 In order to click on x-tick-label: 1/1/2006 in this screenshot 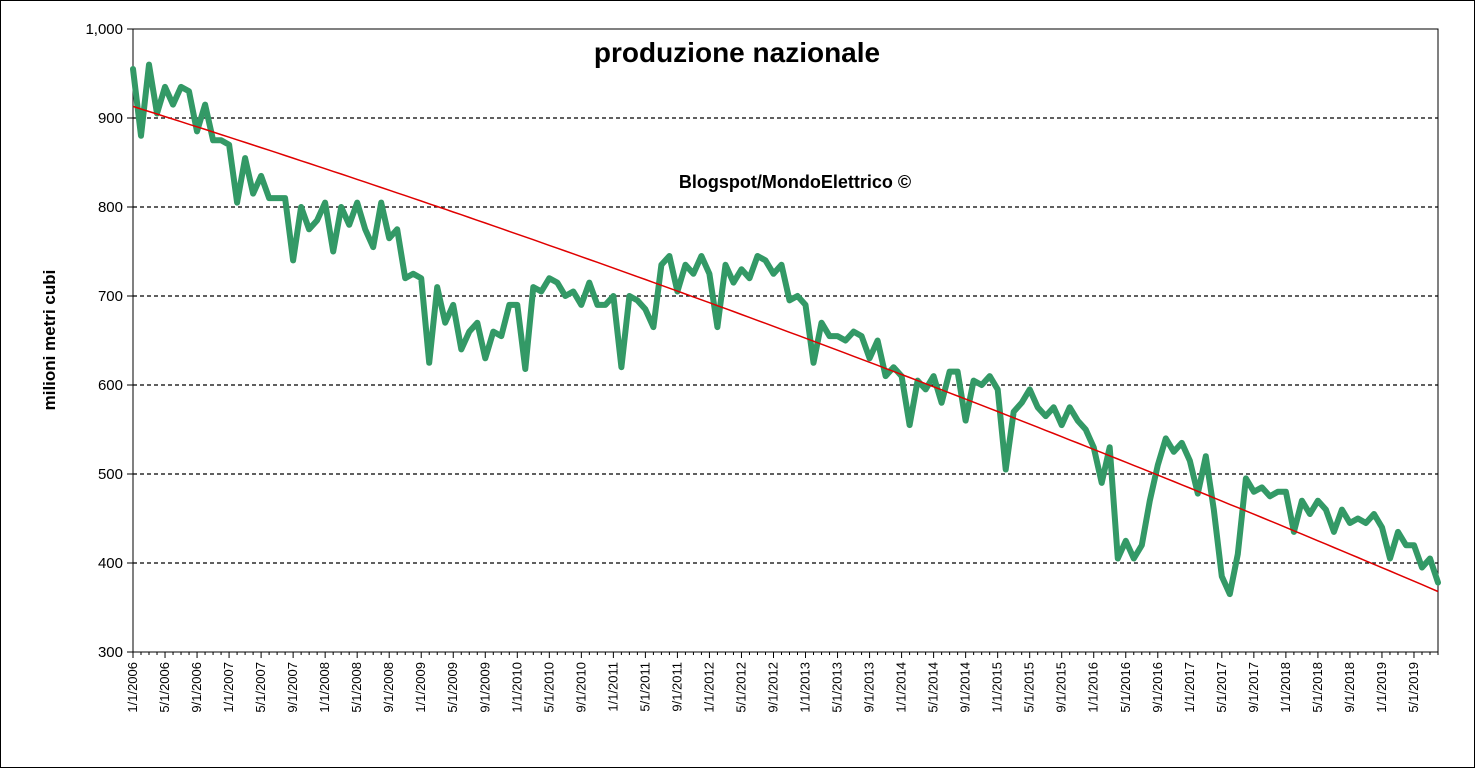, I will do `click(132, 687)`.